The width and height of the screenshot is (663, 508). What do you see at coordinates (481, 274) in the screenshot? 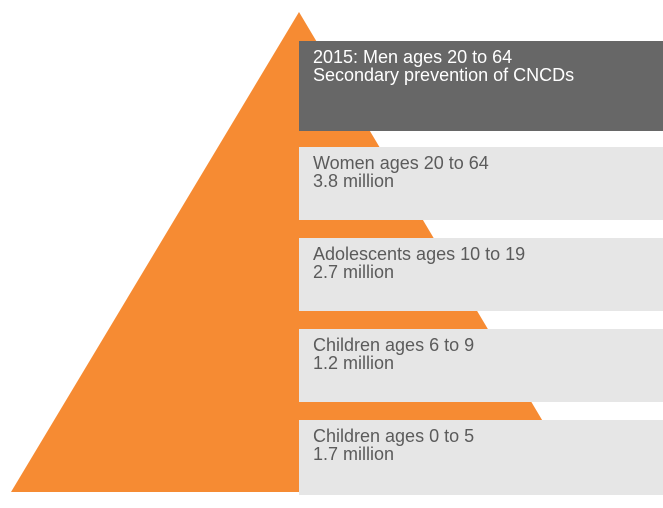
I see `tier-box-adolescents: Adolescents ages 10 to 19 2.7 million` at bounding box center [481, 274].